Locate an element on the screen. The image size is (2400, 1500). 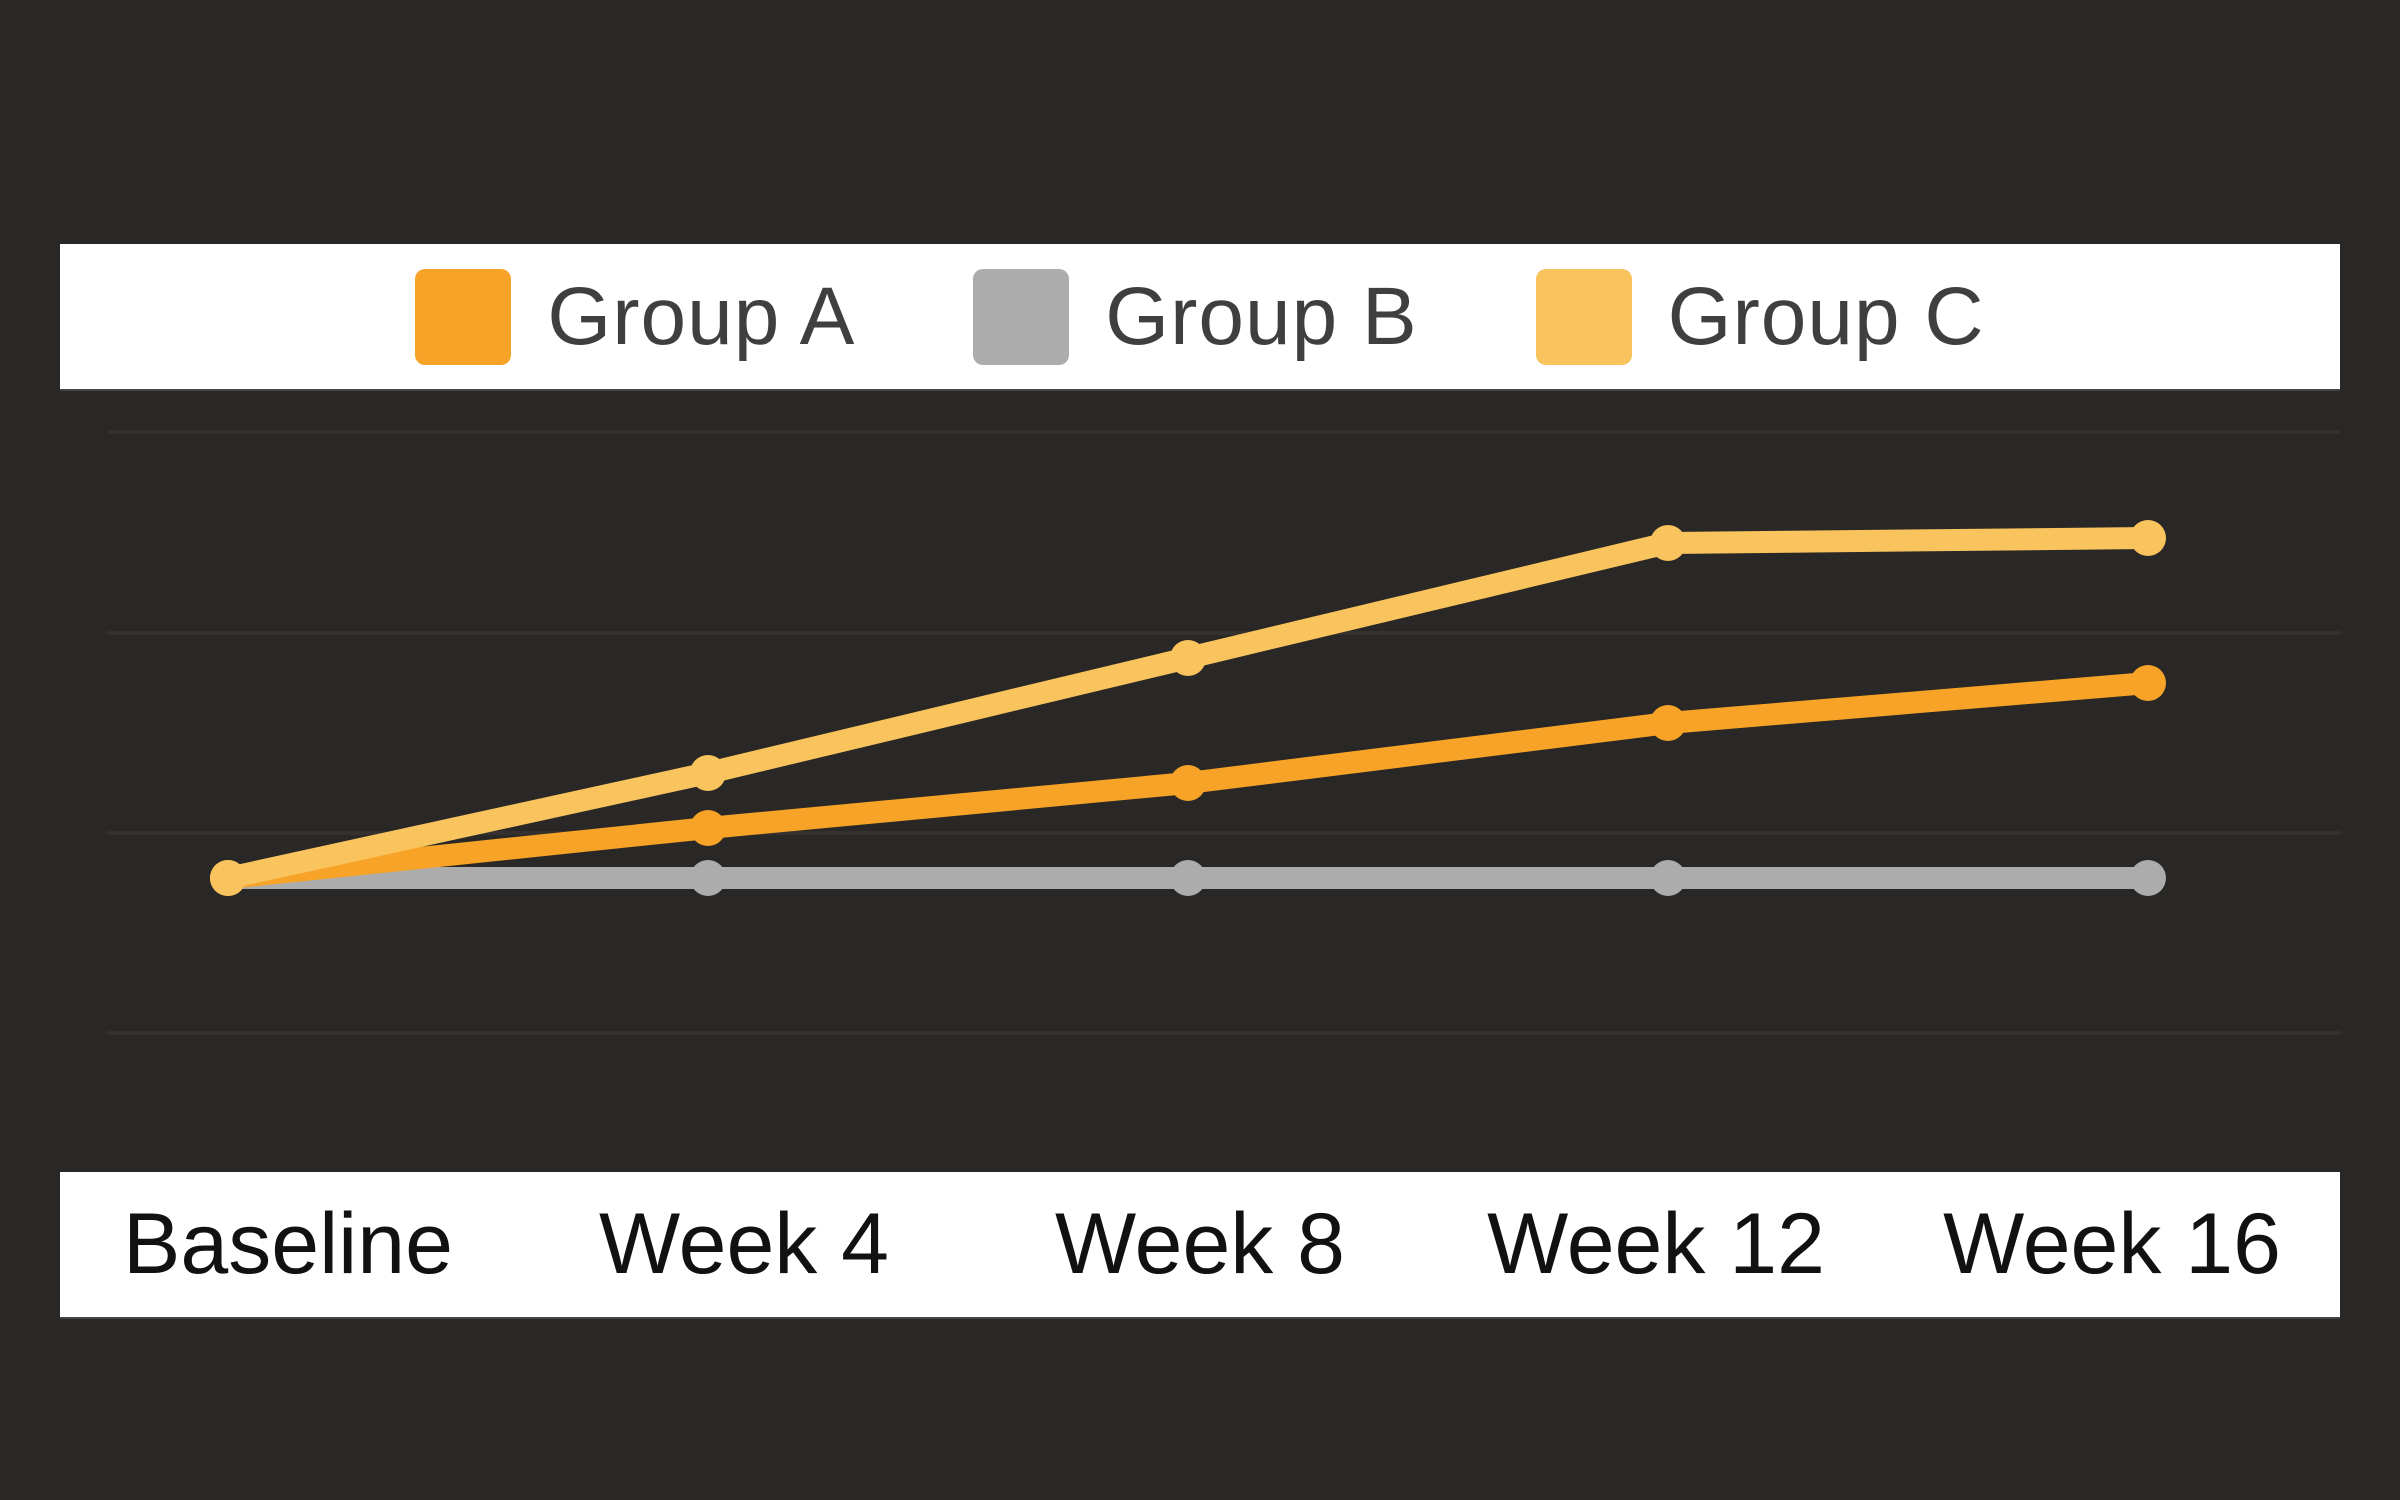
legend-label-group-b: Group B is located at coordinates (1261, 316).